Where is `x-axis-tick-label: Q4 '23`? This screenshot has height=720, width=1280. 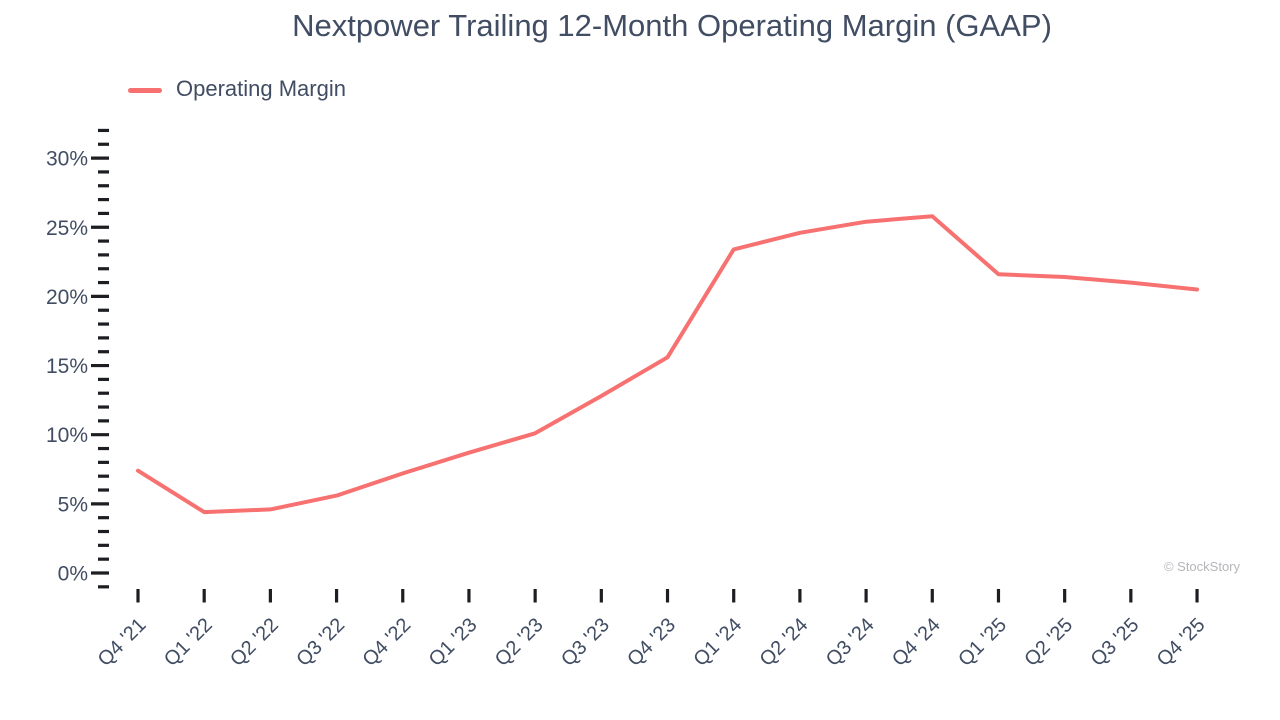
x-axis-tick-label: Q4 '23 is located at coordinates (651, 642).